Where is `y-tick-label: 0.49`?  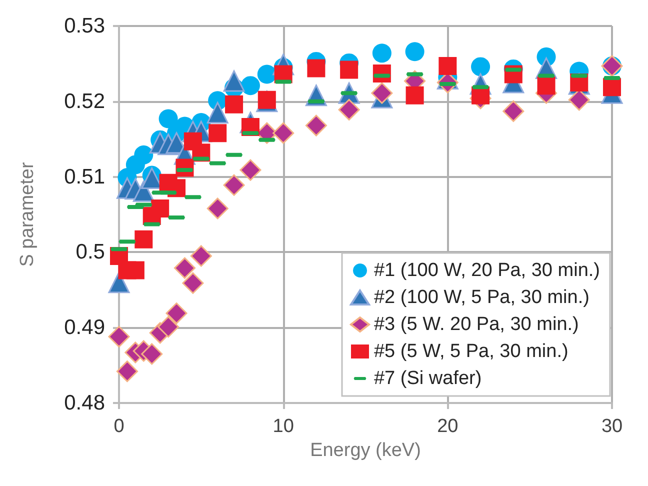 y-tick-label: 0.49 is located at coordinates (84, 328).